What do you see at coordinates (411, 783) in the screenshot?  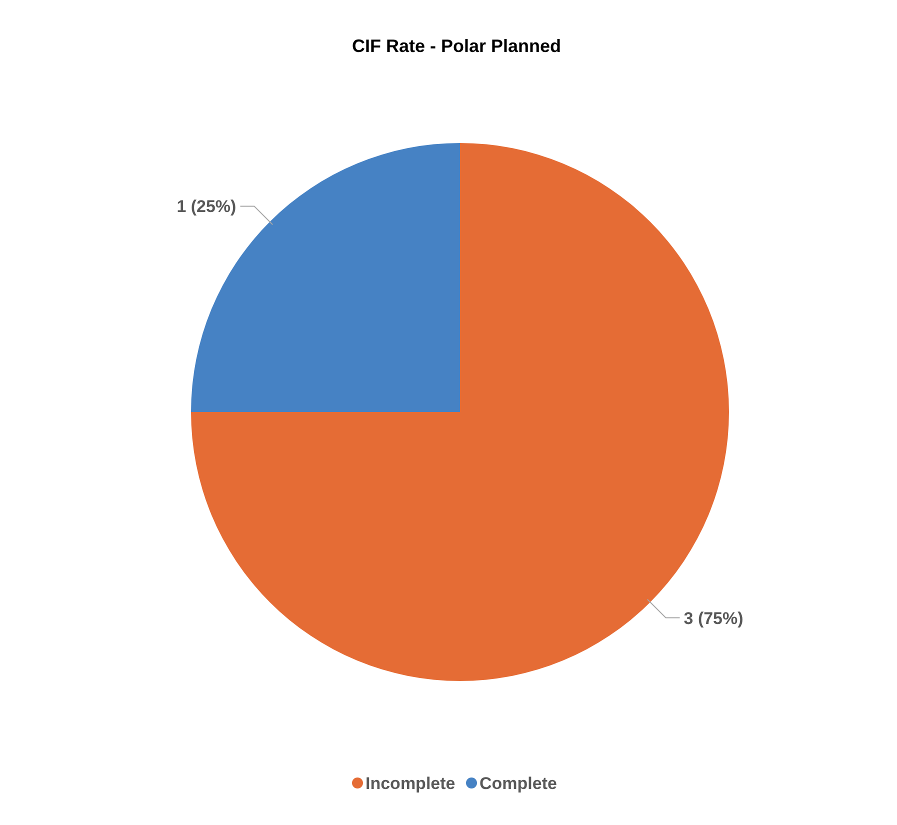 I see `legend-label: Incomplete` at bounding box center [411, 783].